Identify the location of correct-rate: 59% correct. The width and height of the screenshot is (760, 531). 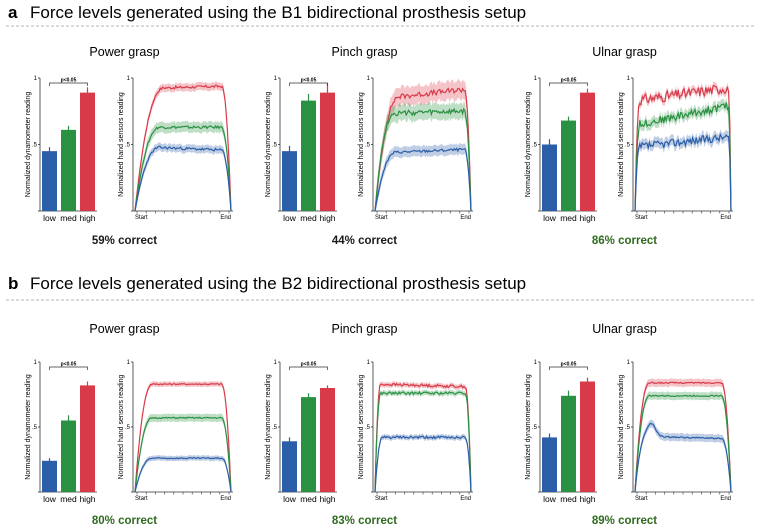
(124, 241).